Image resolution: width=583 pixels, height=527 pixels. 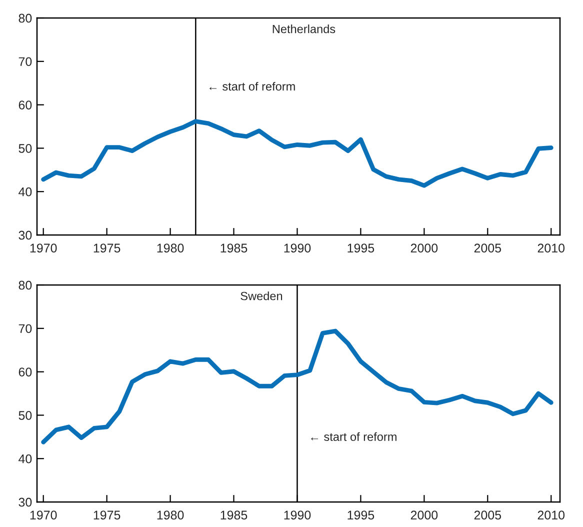 I want to click on chart-title: Sweden, so click(x=261, y=296).